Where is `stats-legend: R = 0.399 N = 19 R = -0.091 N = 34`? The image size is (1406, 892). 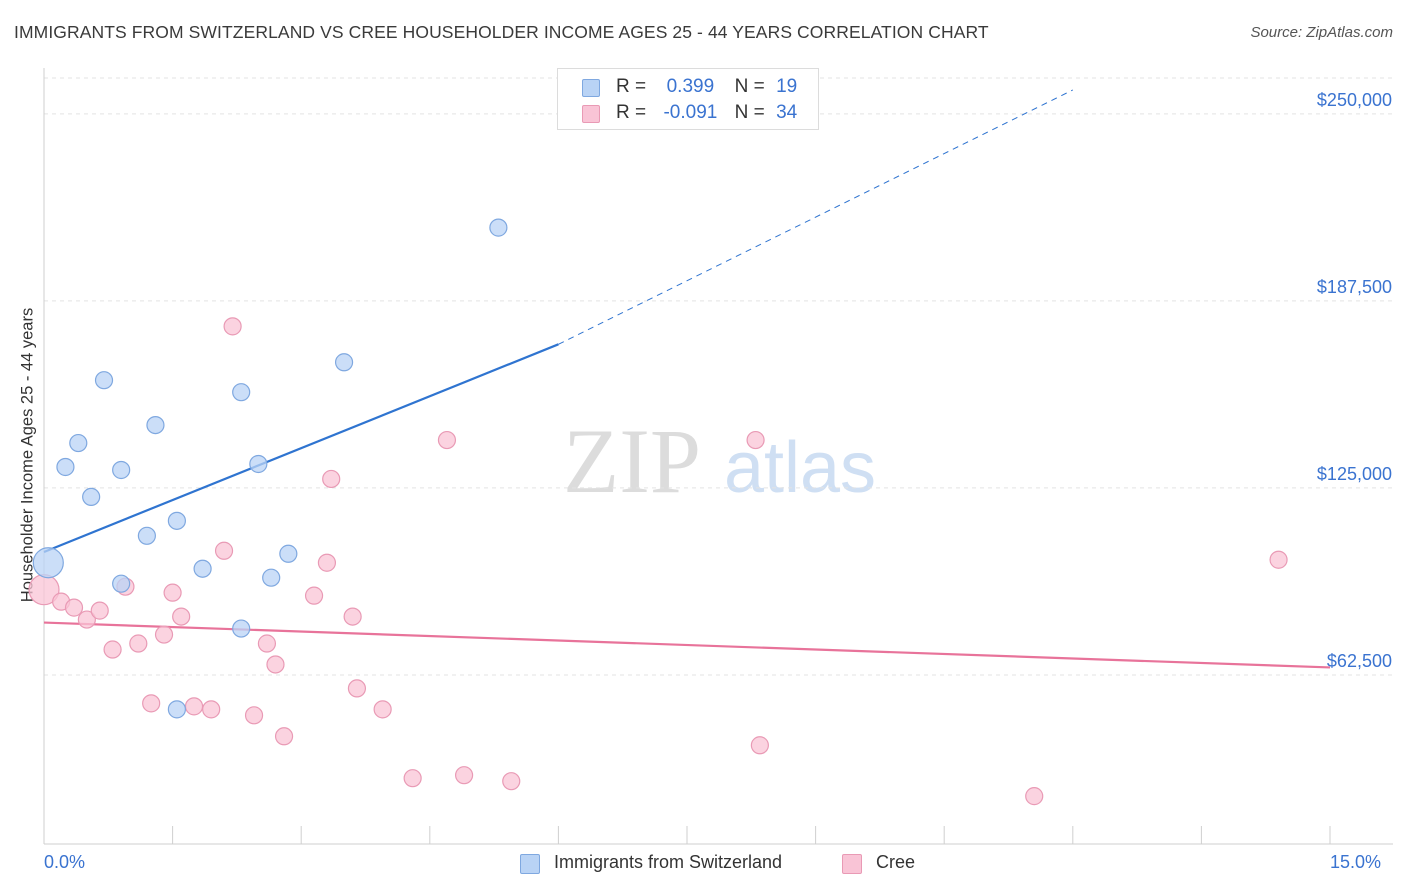 stats-legend: R = 0.399 N = 19 R = -0.091 N = 34 is located at coordinates (688, 99).